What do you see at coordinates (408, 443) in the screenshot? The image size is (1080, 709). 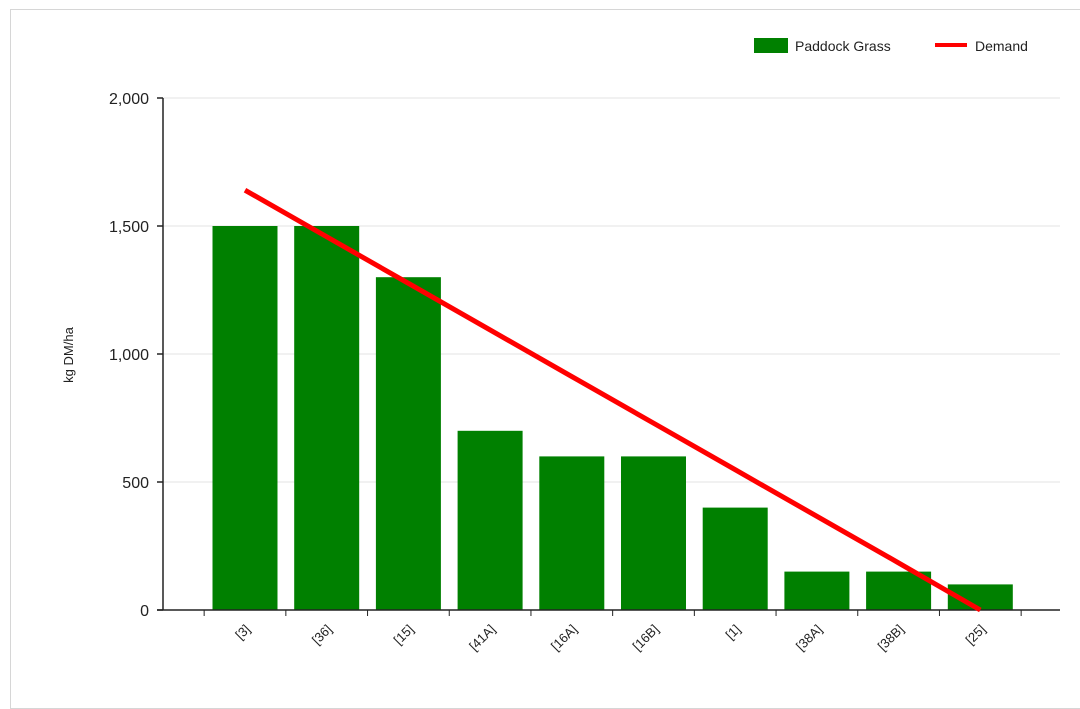 I see `bar-[15]` at bounding box center [408, 443].